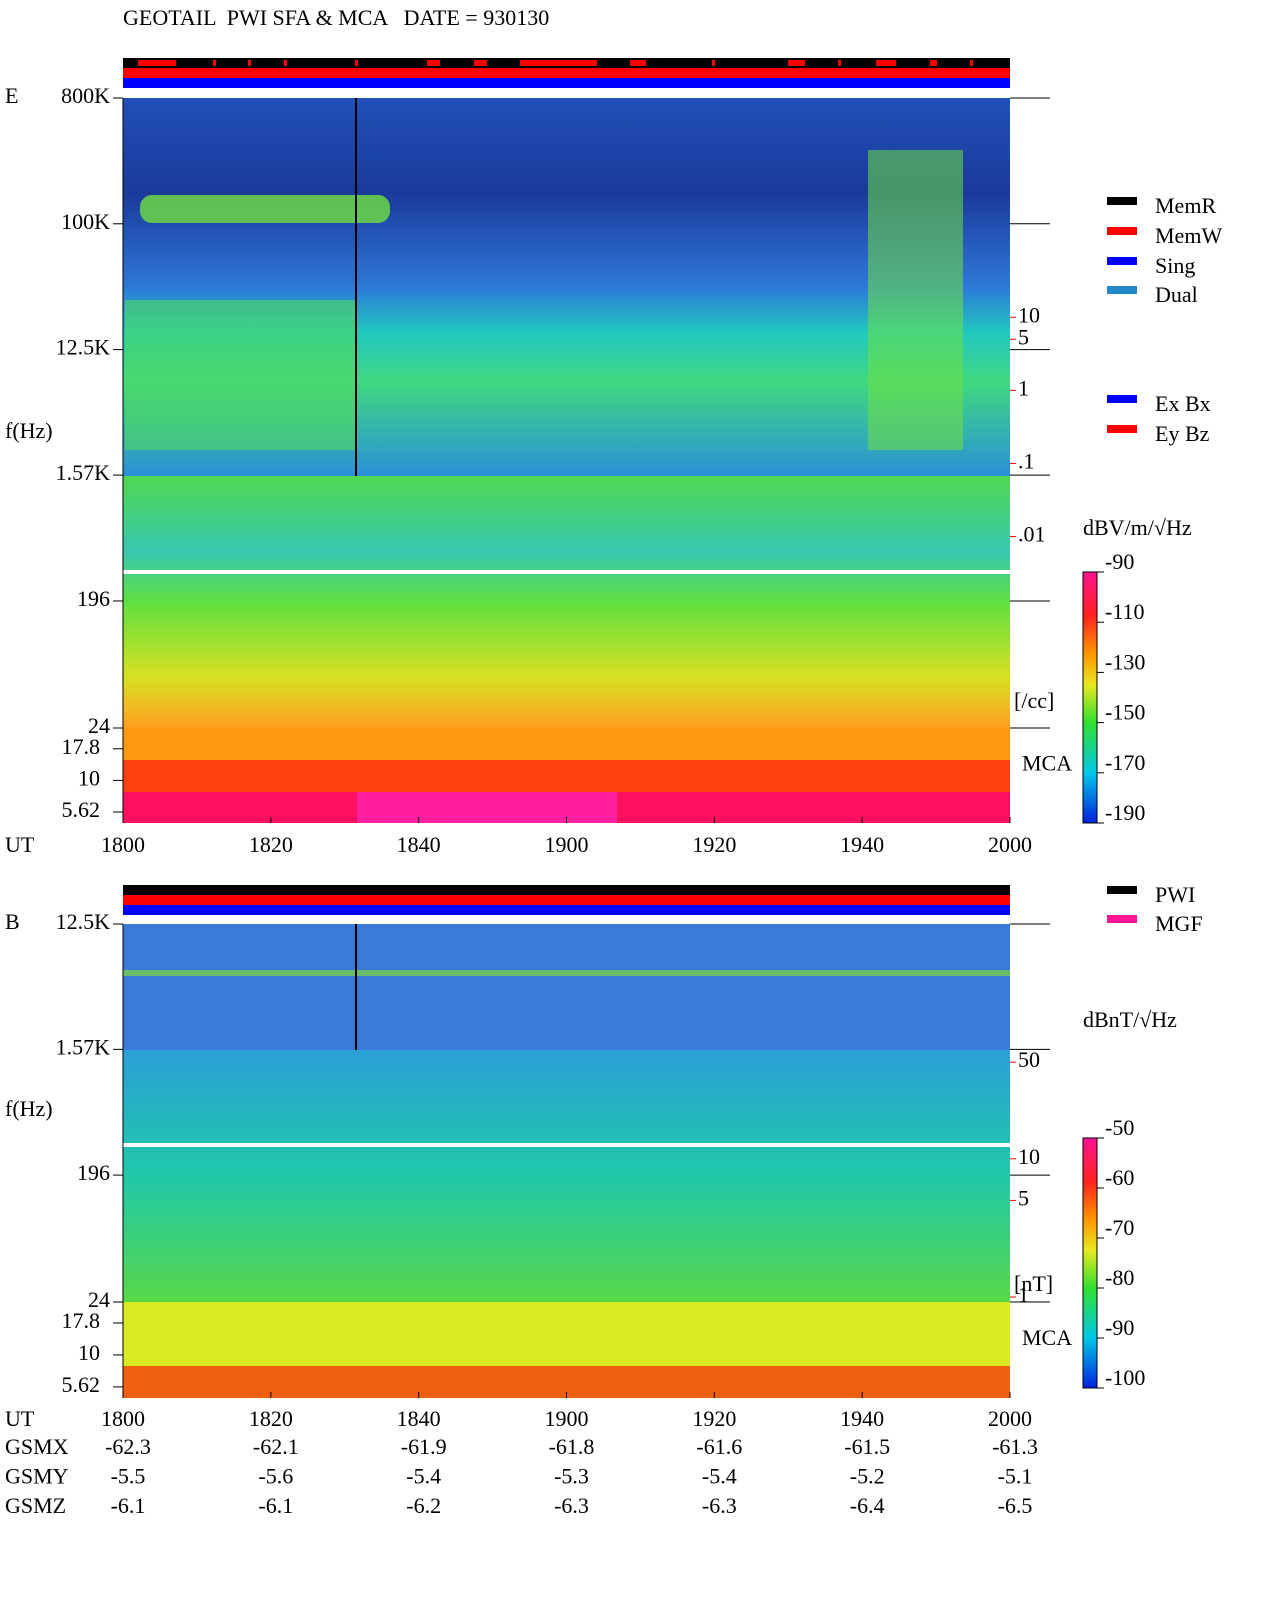 This screenshot has height=1598, width=1280. Describe the element at coordinates (1175, 894) in the screenshot. I see `legend-label: PWI` at that location.